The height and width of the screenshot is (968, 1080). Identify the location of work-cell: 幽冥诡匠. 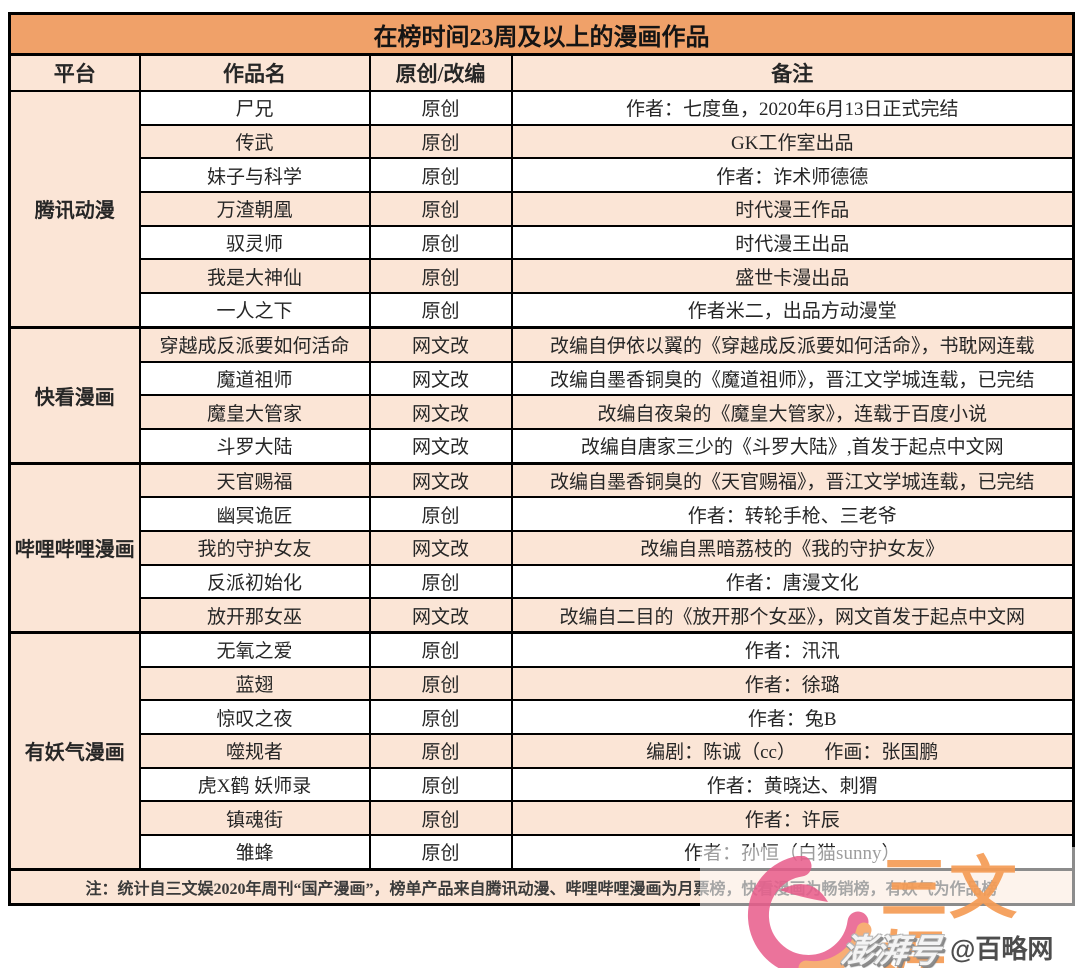
(254, 514).